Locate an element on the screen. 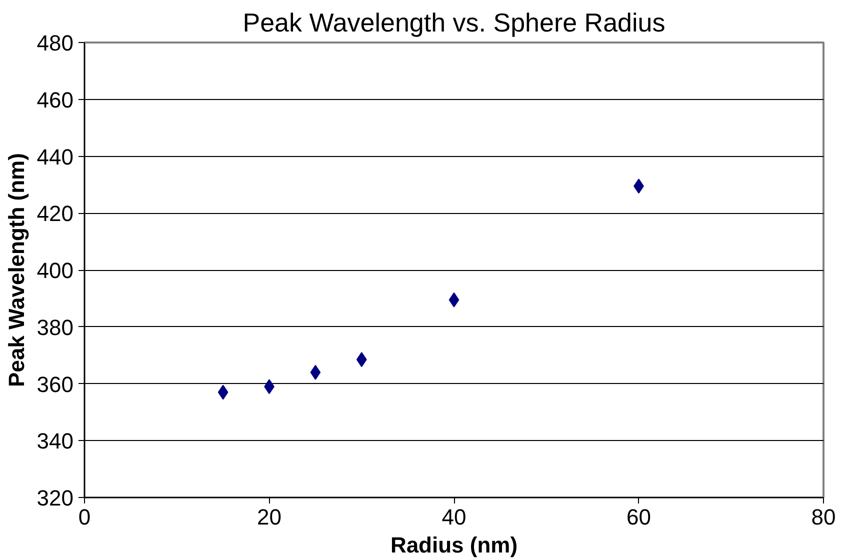  x-tick-label: 0 is located at coordinates (84, 517).